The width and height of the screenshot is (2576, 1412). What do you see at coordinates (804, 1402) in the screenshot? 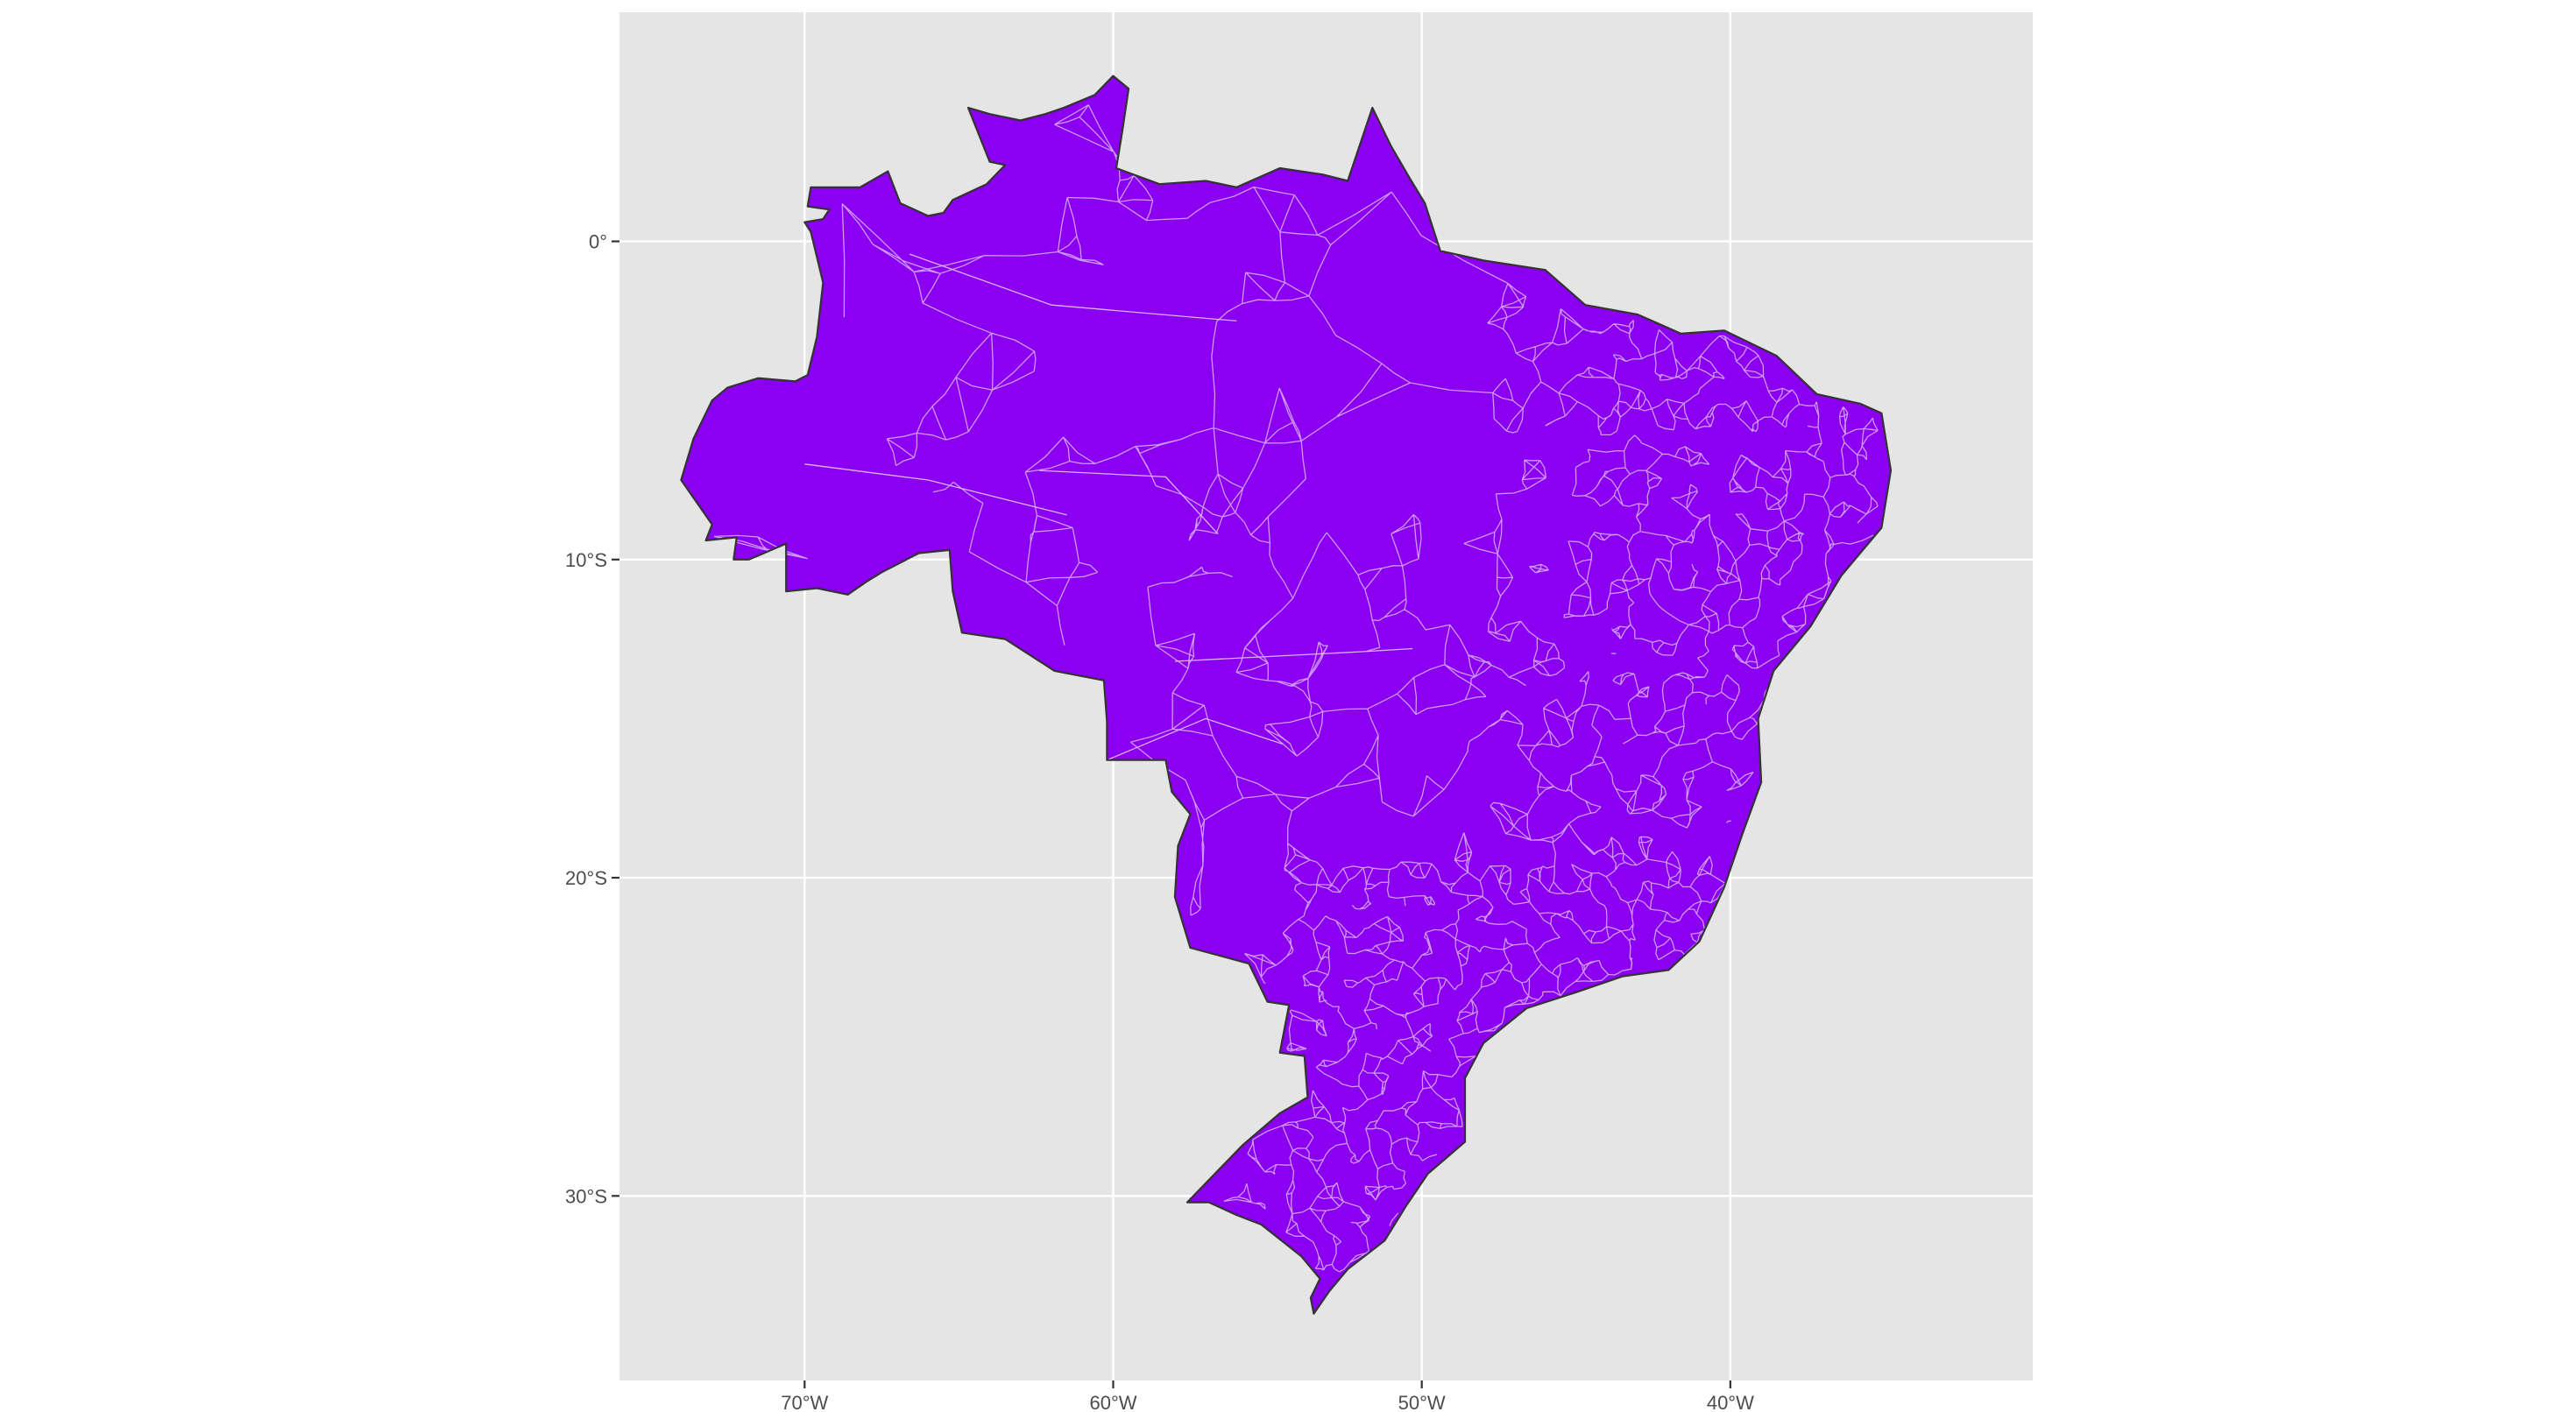
I see `x-tick-label-0: 70°W` at bounding box center [804, 1402].